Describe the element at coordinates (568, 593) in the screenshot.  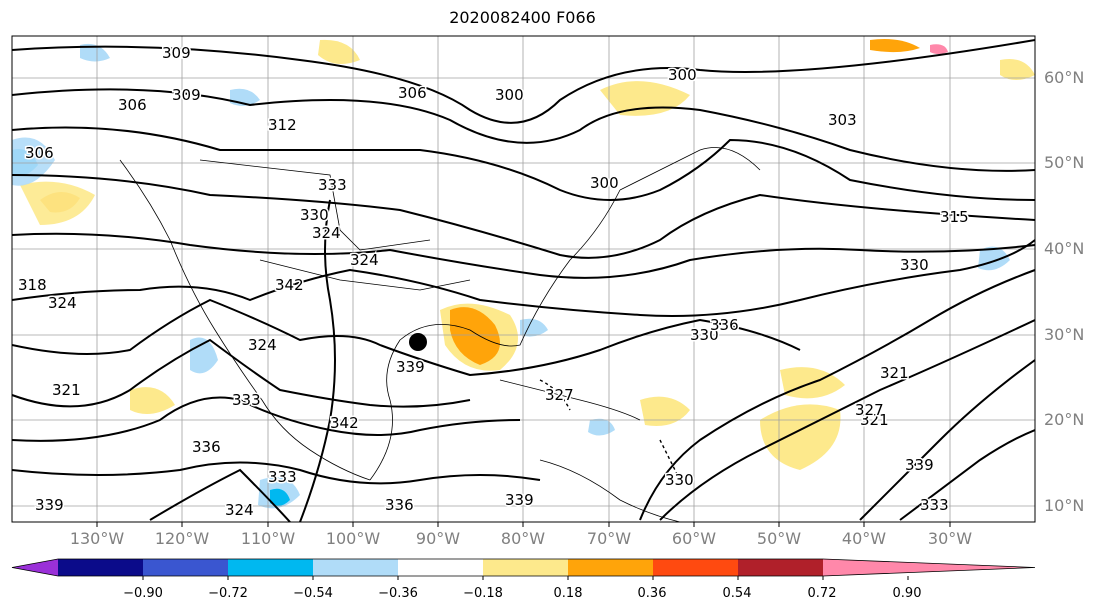
I see `colorbar-tick-label: 0.18` at that location.